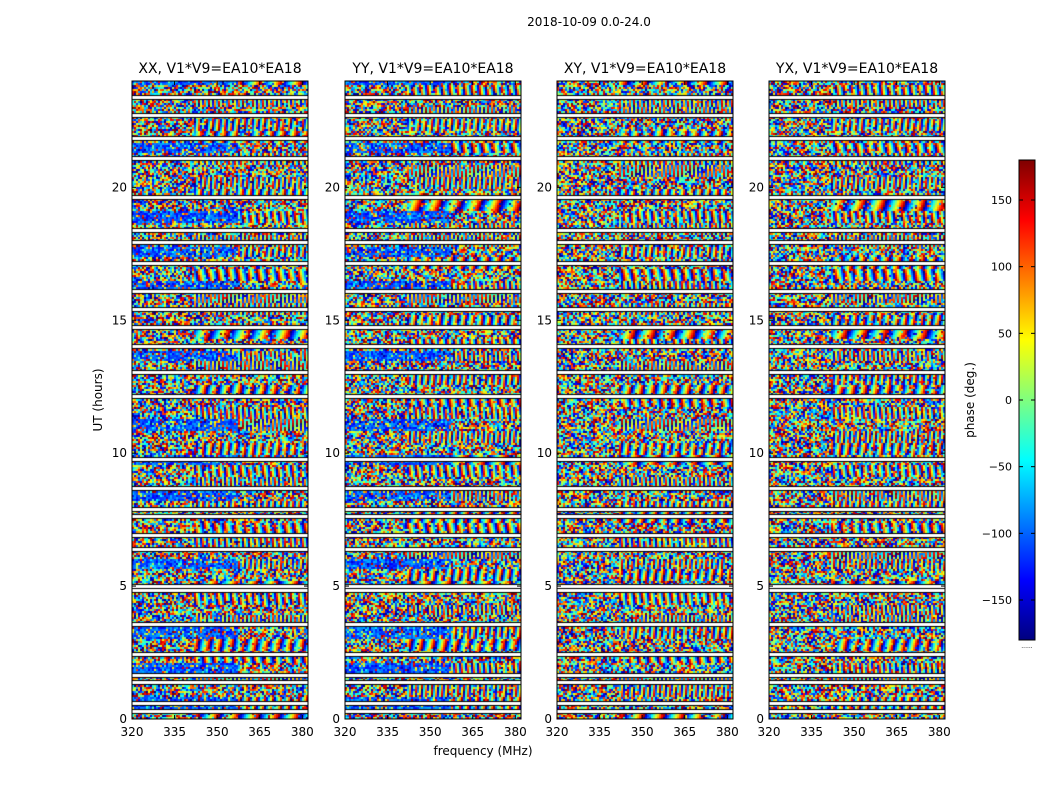  I want to click on colorbar-tick-label: 50, so click(1005, 333).